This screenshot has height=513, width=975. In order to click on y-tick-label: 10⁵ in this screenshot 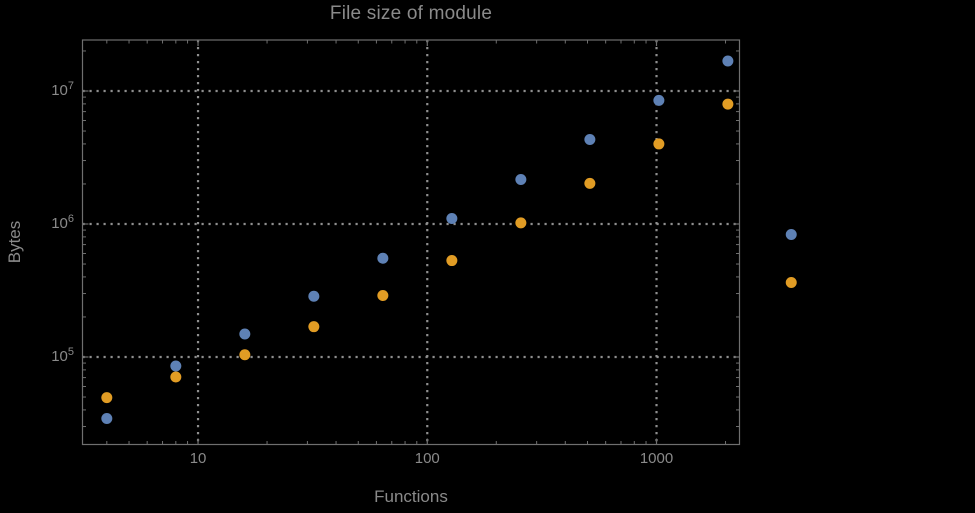, I will do `click(62, 356)`.